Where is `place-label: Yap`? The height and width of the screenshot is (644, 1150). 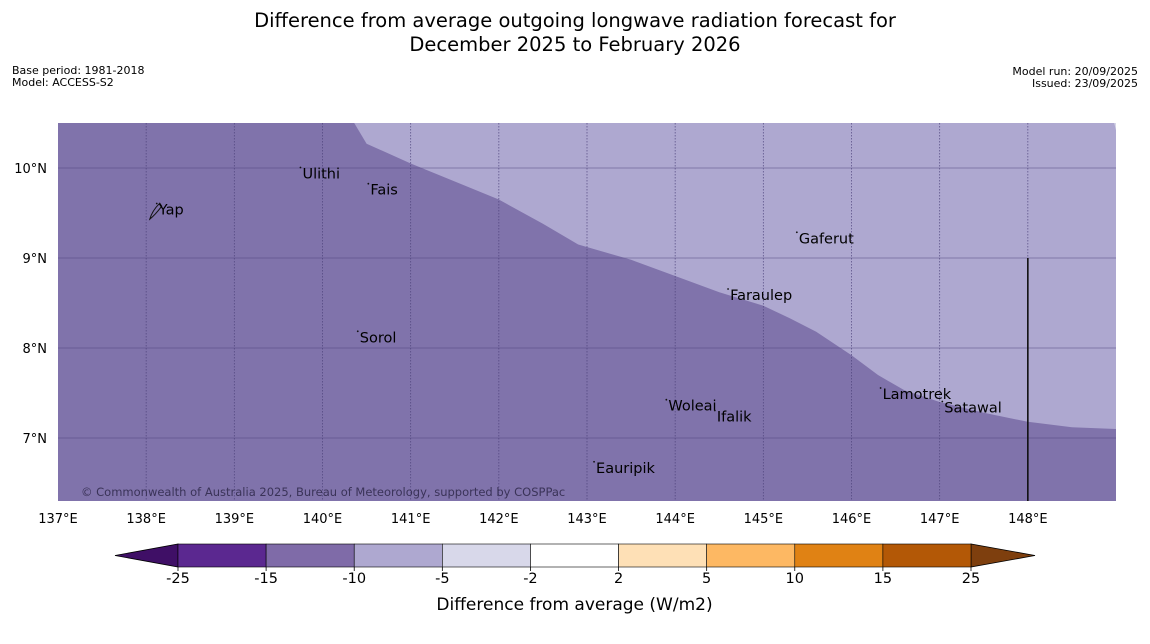
place-label: Yap is located at coordinates (171, 211).